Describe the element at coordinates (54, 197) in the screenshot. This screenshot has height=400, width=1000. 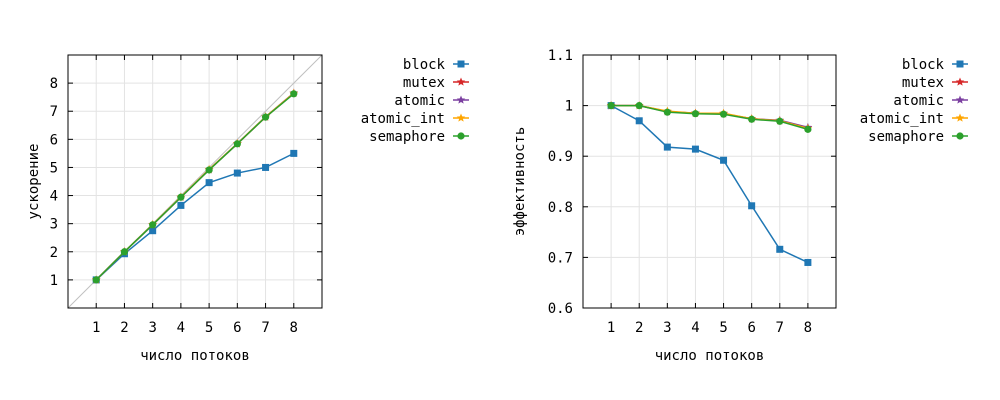
I see `y-tick-label: 4` at that location.